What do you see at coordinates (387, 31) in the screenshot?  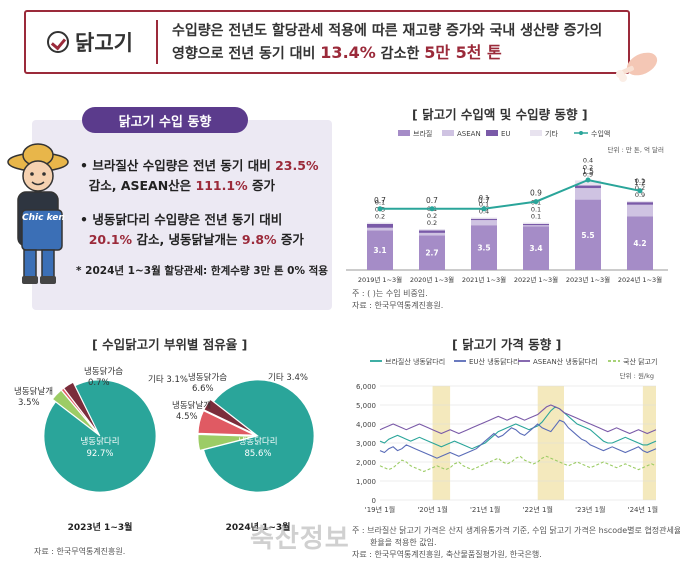 I see `headline-line-1: 수입량은 전년도 할당관세 적용에 따른 재고량 증가와 국내 생산량 증가의` at bounding box center [387, 31].